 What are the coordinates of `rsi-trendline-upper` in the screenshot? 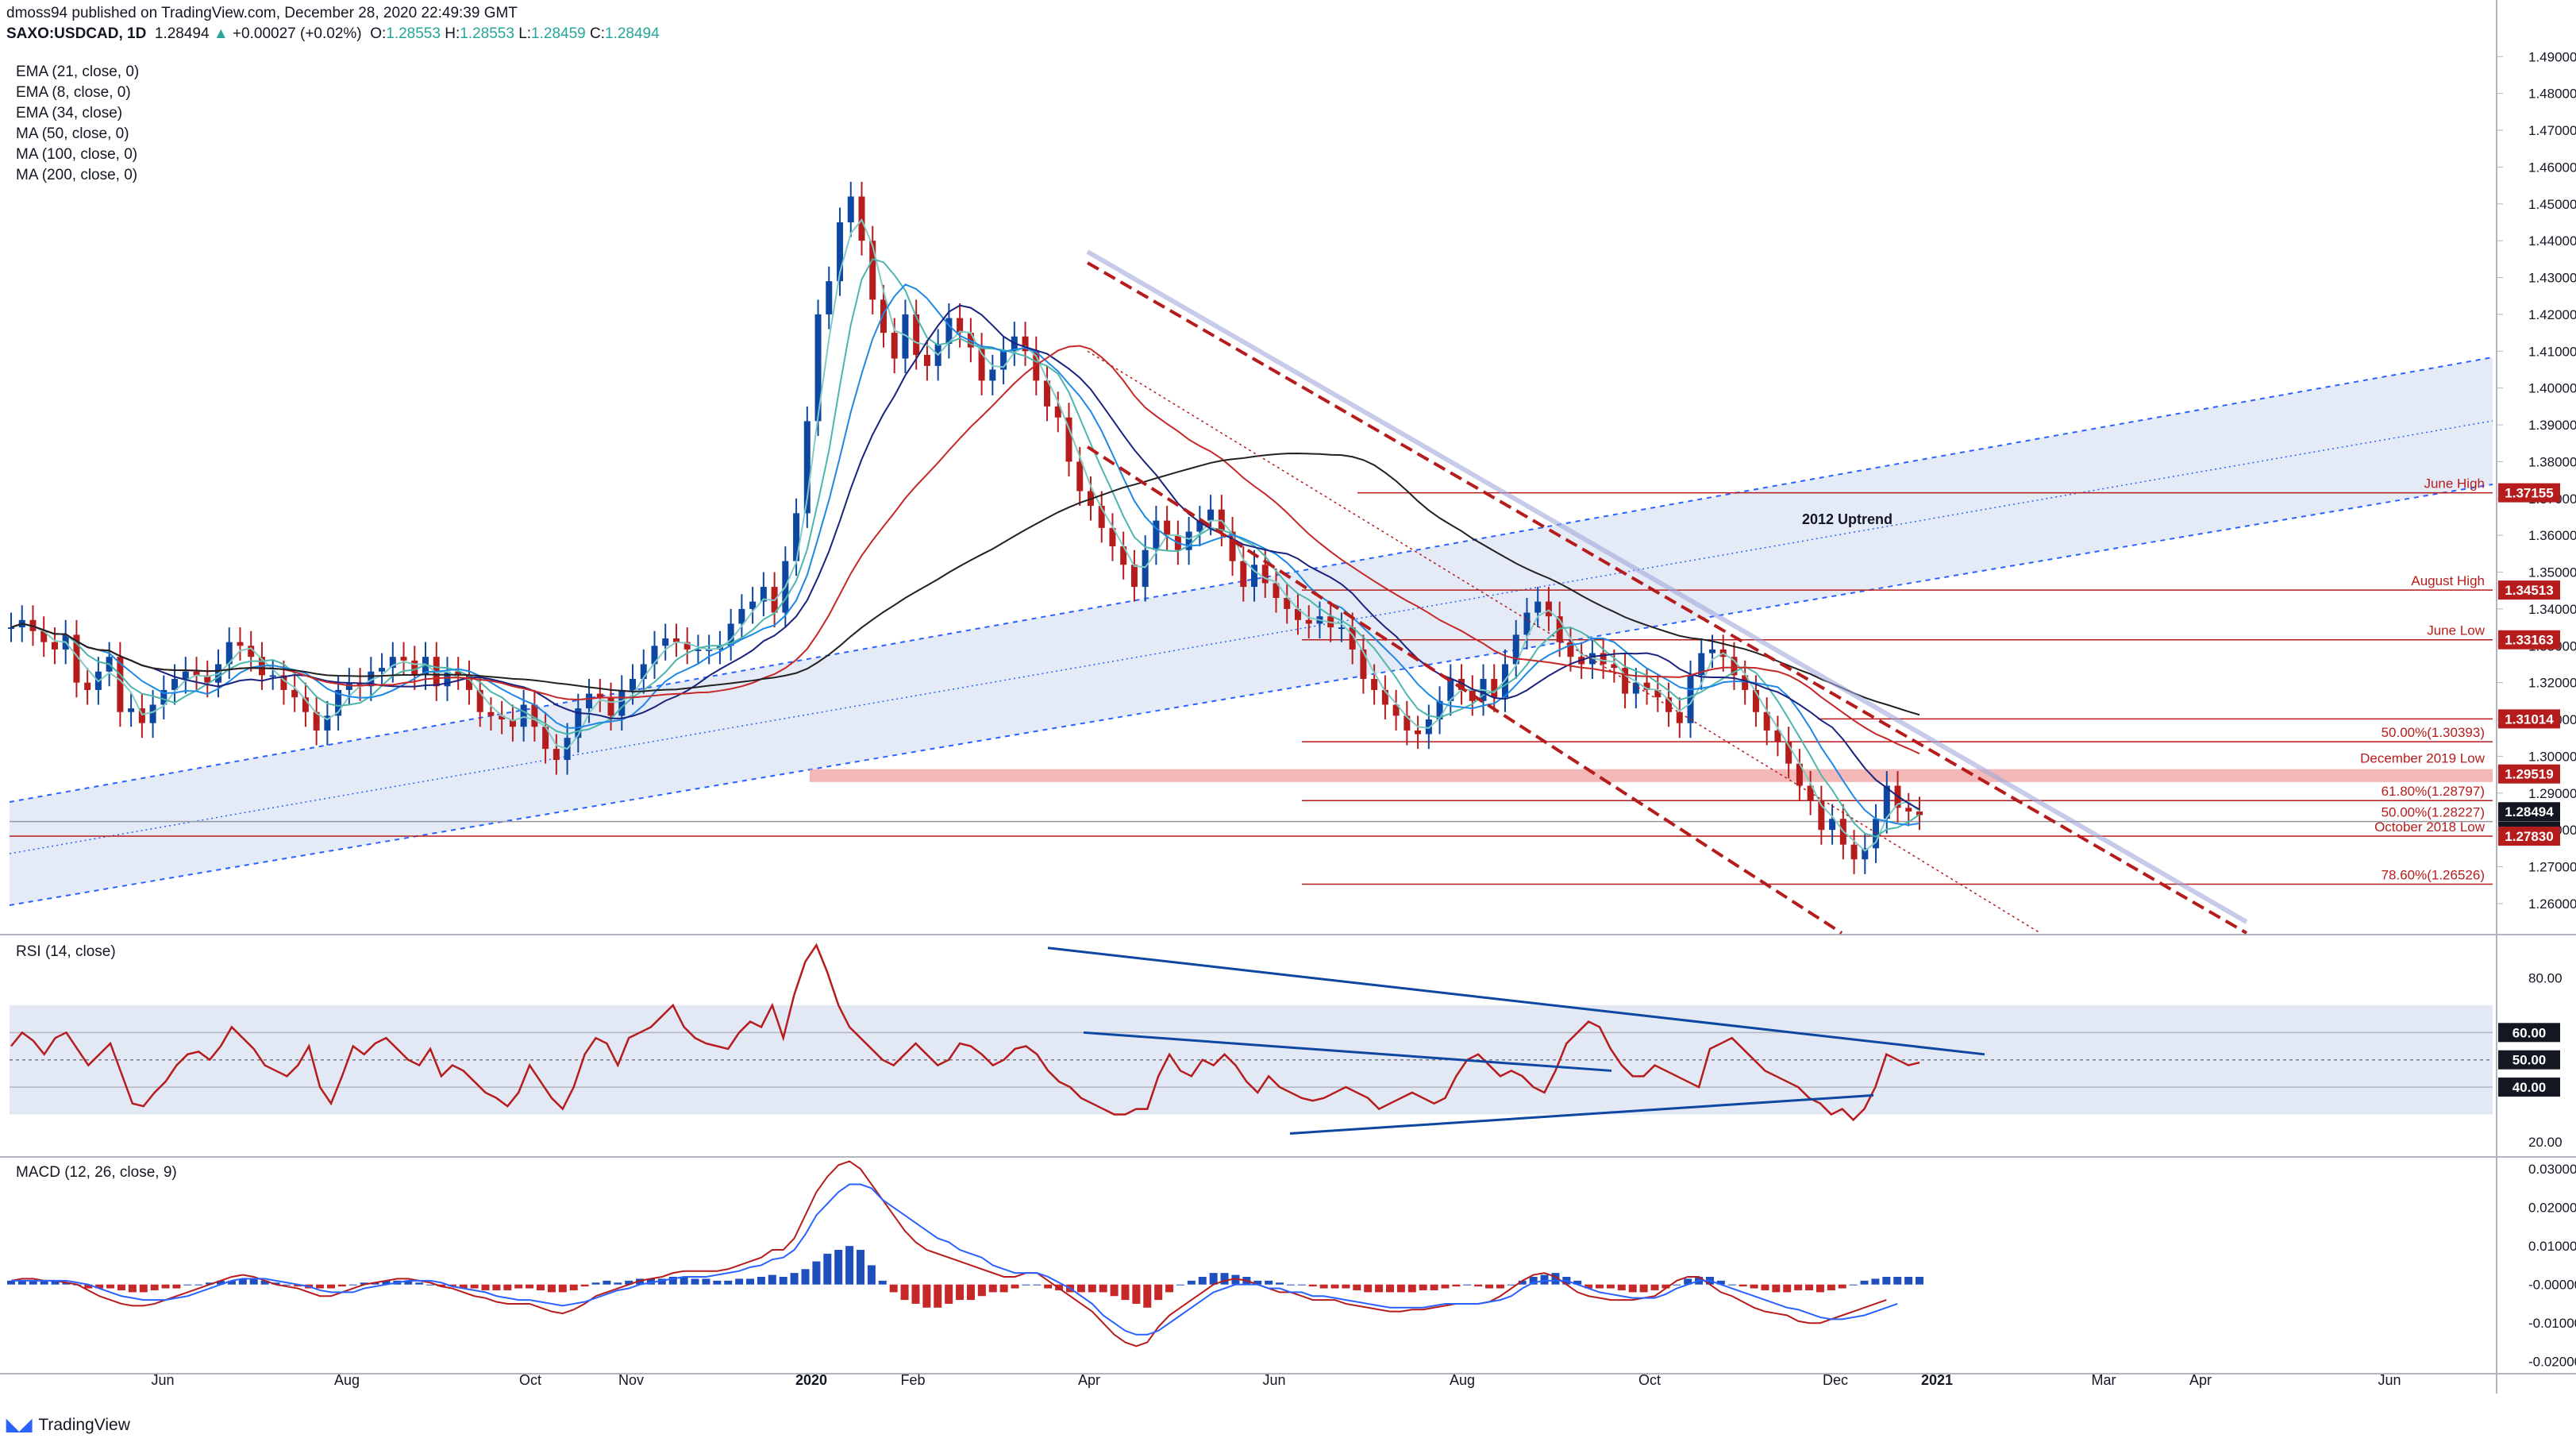 It's located at (1516, 1002).